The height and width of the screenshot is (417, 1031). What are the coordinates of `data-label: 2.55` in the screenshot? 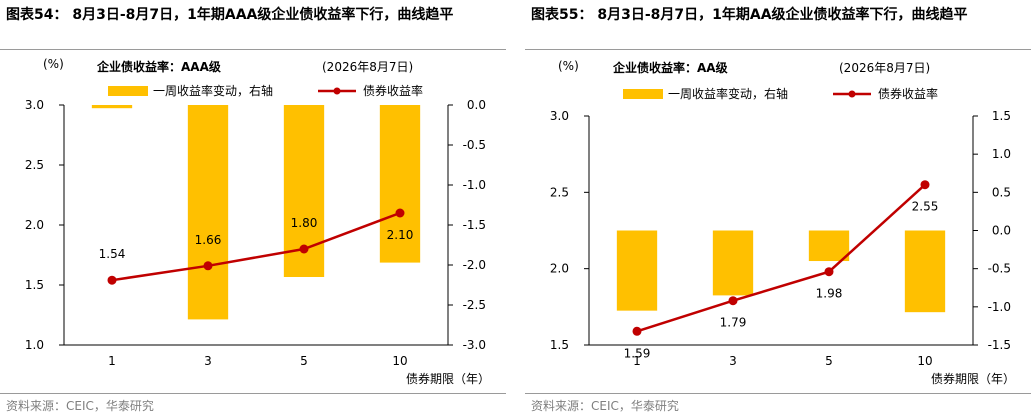 It's located at (925, 207).